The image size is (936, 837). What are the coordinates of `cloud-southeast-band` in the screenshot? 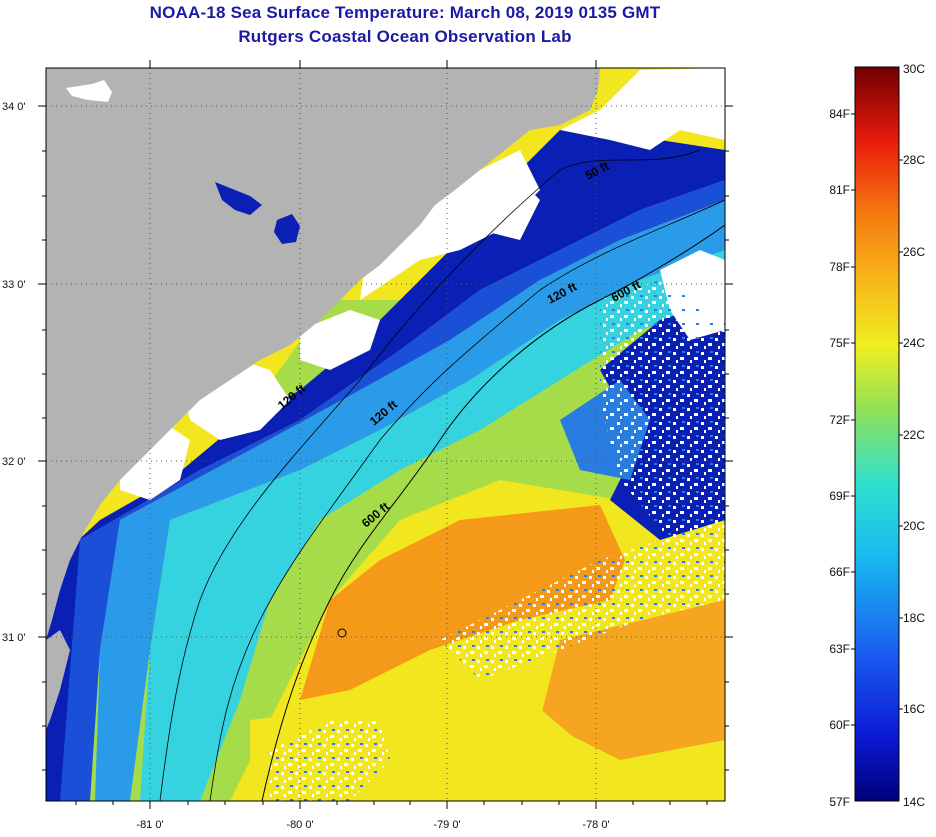 It's located at (582, 600).